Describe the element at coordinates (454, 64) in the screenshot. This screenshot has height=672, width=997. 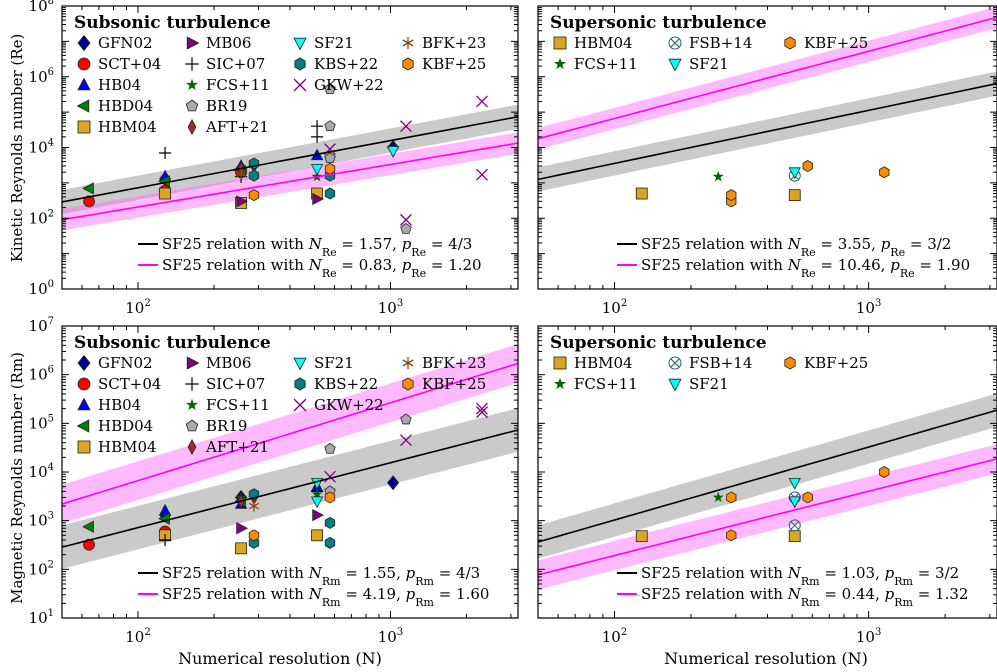
I see `legend-label: KBF+25` at that location.